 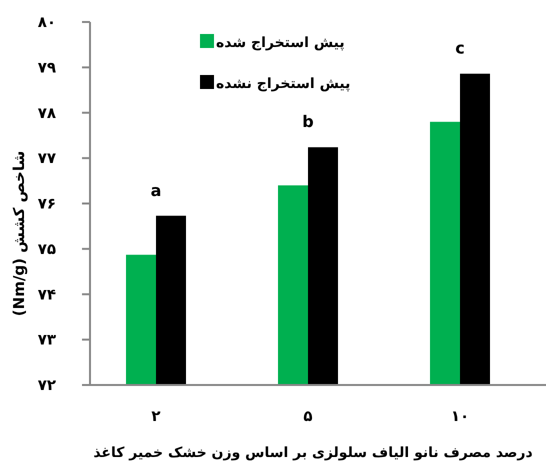 What do you see at coordinates (283, 84) in the screenshot?
I see `legend-label: پیش استخراج نشده` at bounding box center [283, 84].